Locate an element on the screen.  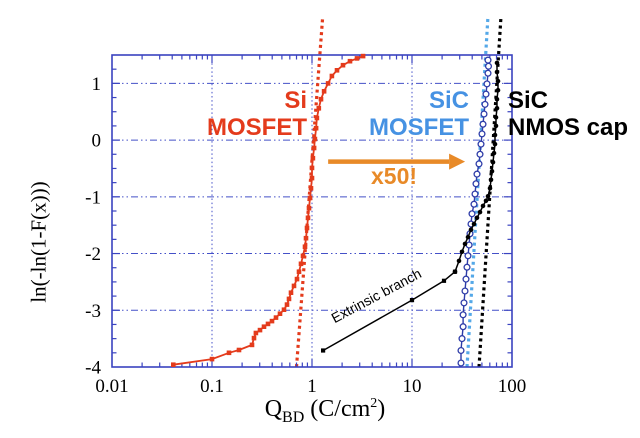
si-mosfet-label-line2: MOSFET is located at coordinates (257, 127).